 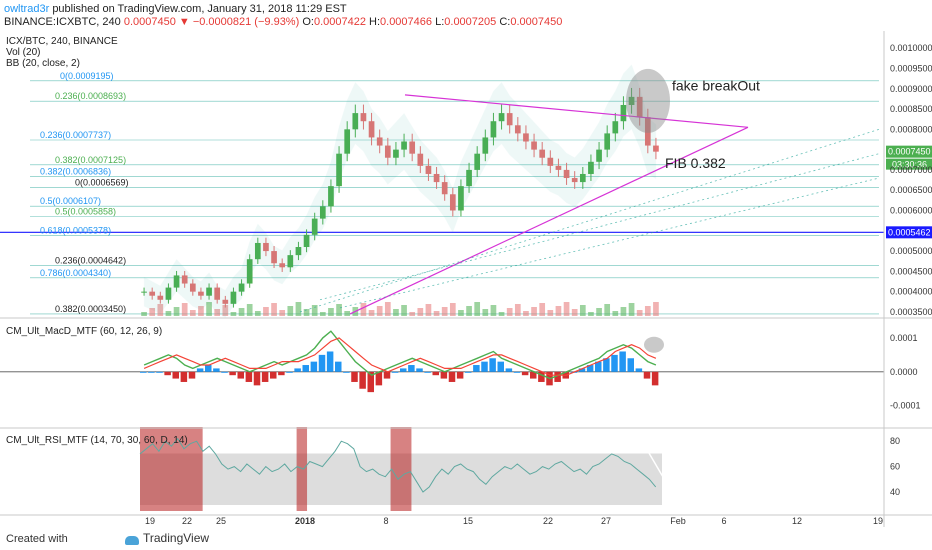 What do you see at coordinates (470, 22) in the screenshot?
I see `low-value: 0.0007205` at bounding box center [470, 22].